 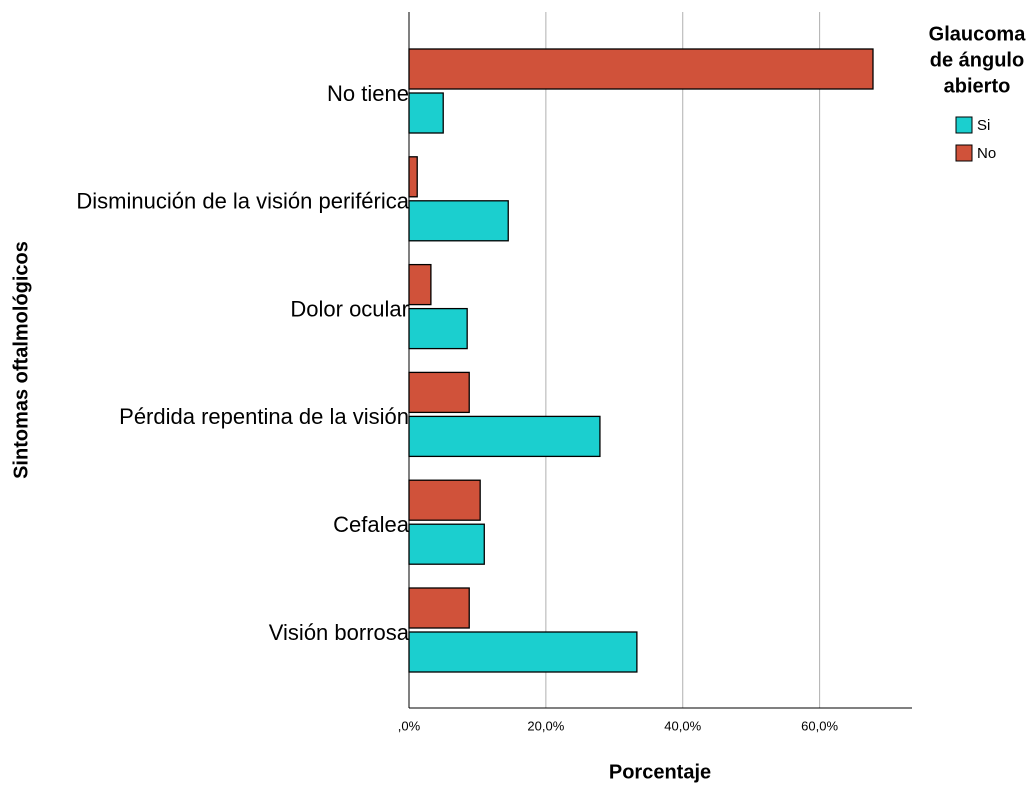 What do you see at coordinates (242, 201) in the screenshot?
I see `y-tick-label: Disminución de la visión periférica` at bounding box center [242, 201].